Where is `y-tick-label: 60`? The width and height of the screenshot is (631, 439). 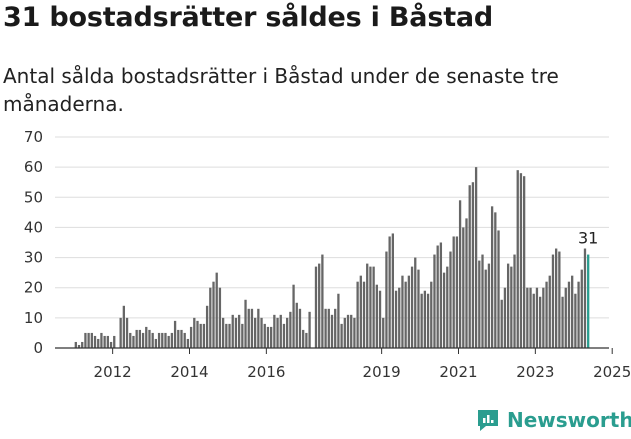 y-tick-label: 60 is located at coordinates (33, 167).